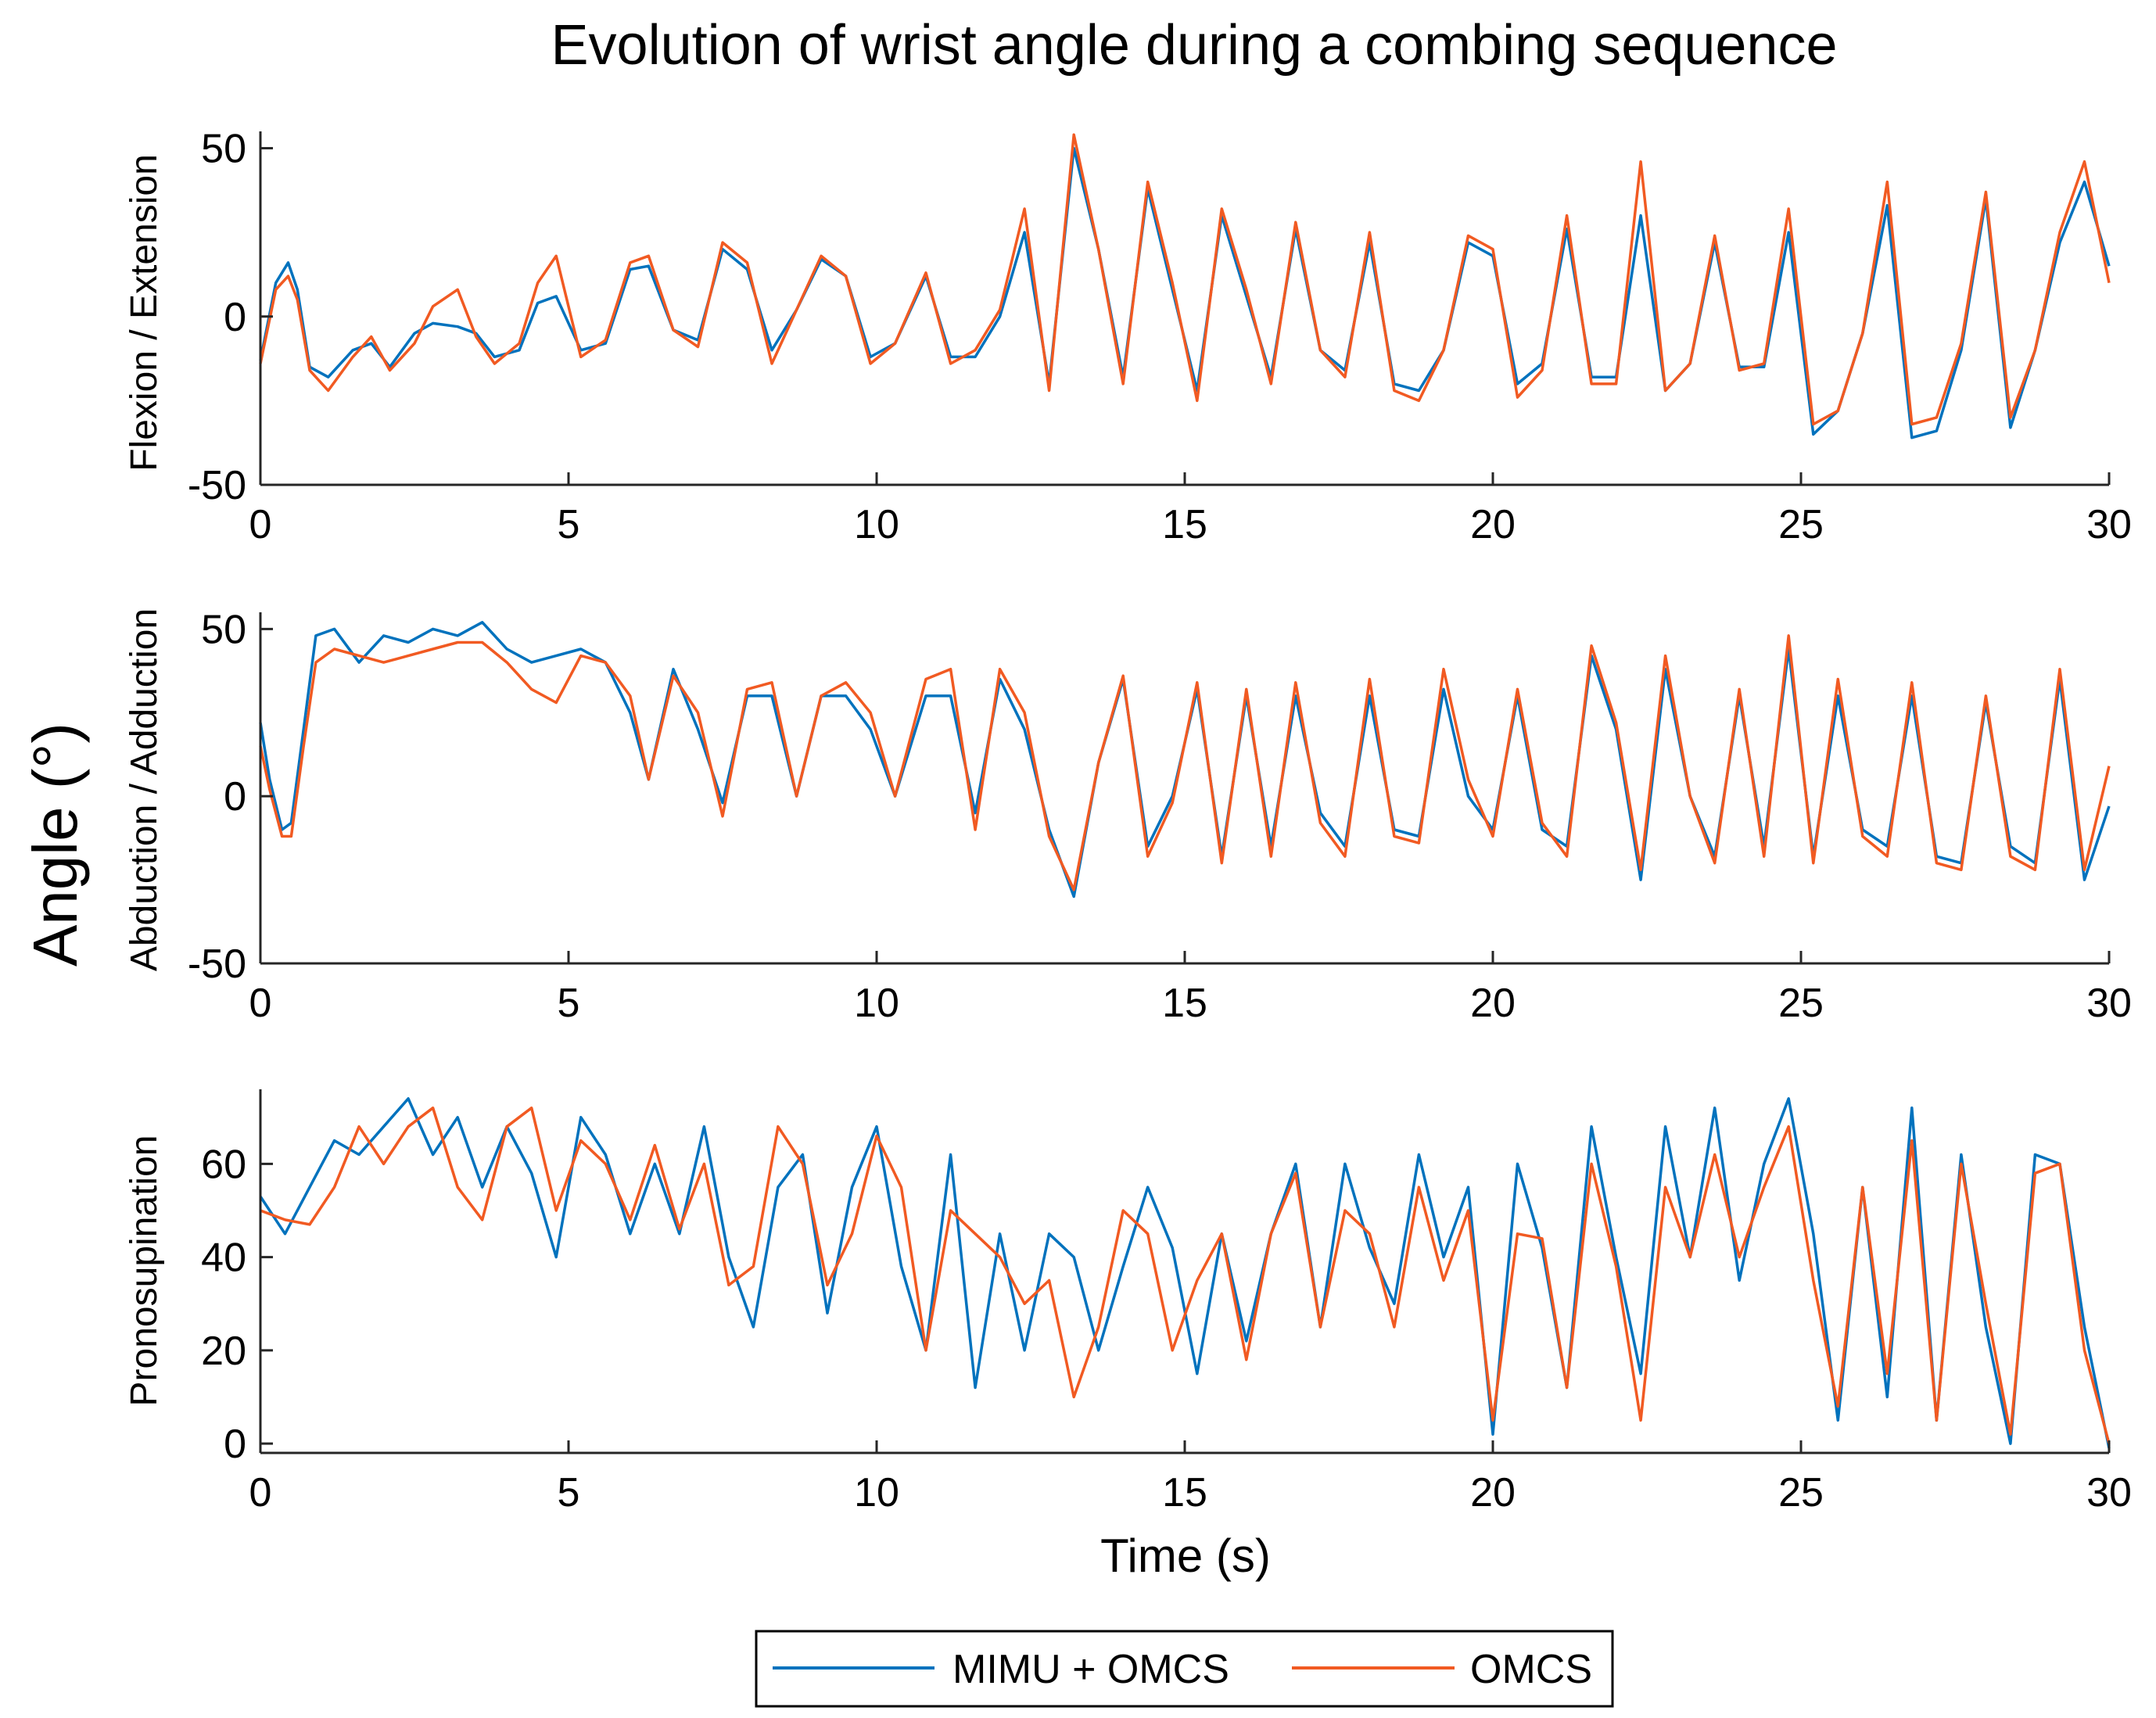 The image size is (2156, 1718). Describe the element at coordinates (55, 845) in the screenshot. I see `shared-y-axis-label: Angle (°)` at that location.